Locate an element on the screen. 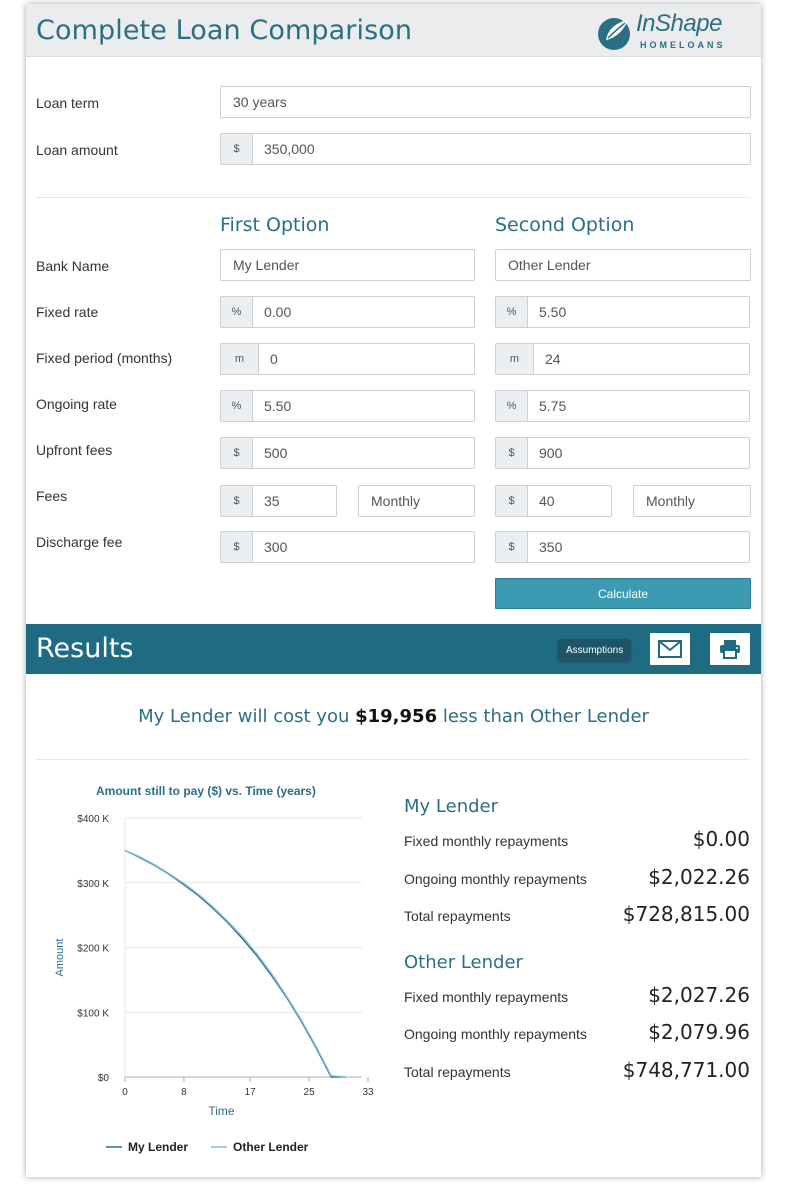 The image size is (787, 1196). leaf-logo-icon is located at coordinates (614, 34).